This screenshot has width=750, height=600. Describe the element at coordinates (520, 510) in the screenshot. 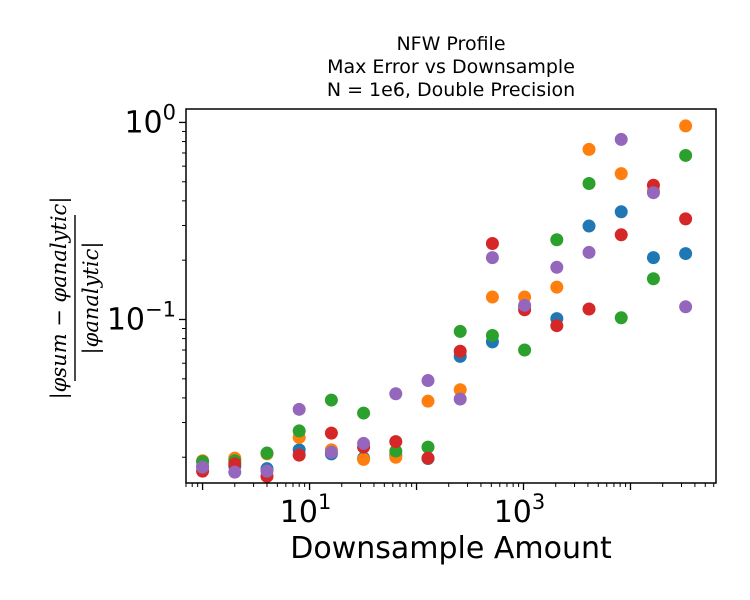

I see `x-tick-label-2: 10³` at that location.